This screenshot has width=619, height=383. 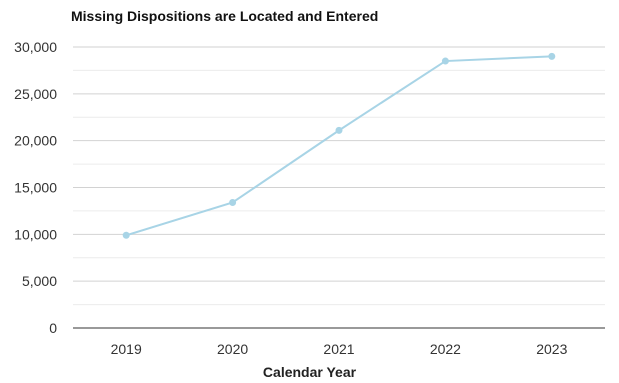 What do you see at coordinates (309, 372) in the screenshot?
I see `x-axis-title: Calendar Year` at bounding box center [309, 372].